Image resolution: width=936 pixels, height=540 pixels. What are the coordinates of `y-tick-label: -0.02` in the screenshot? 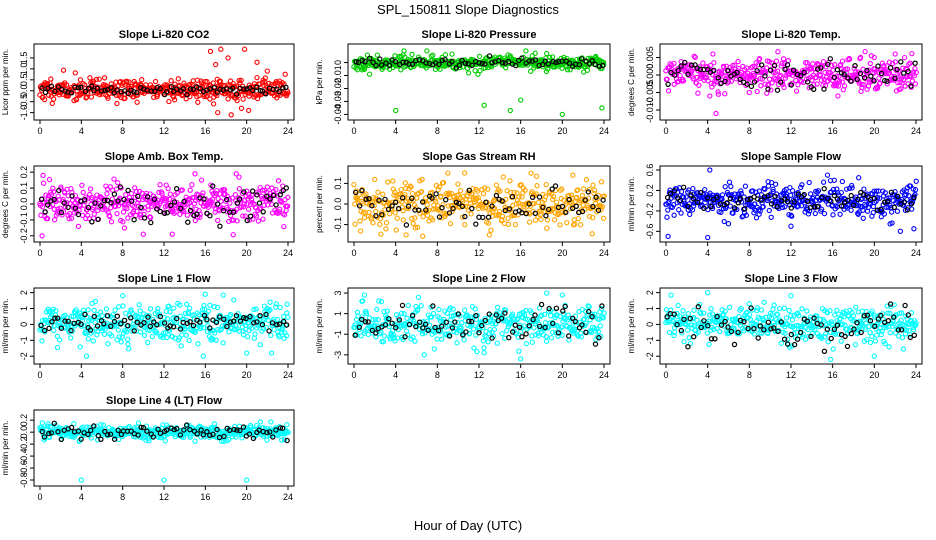 It's located at (338, 88).